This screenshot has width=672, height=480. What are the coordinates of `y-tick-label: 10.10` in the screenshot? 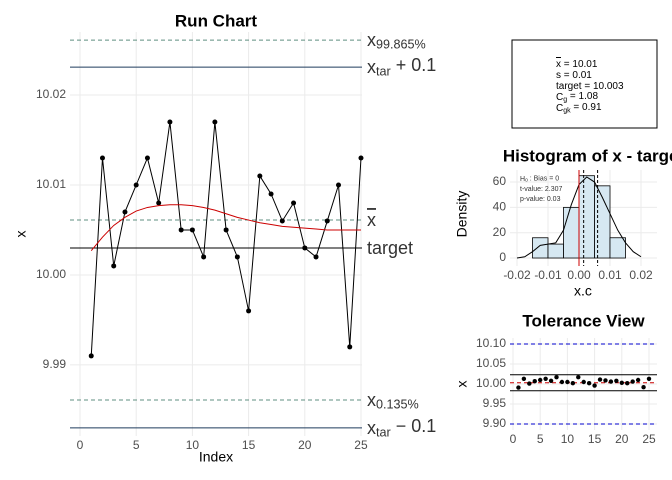 It's located at (491, 343).